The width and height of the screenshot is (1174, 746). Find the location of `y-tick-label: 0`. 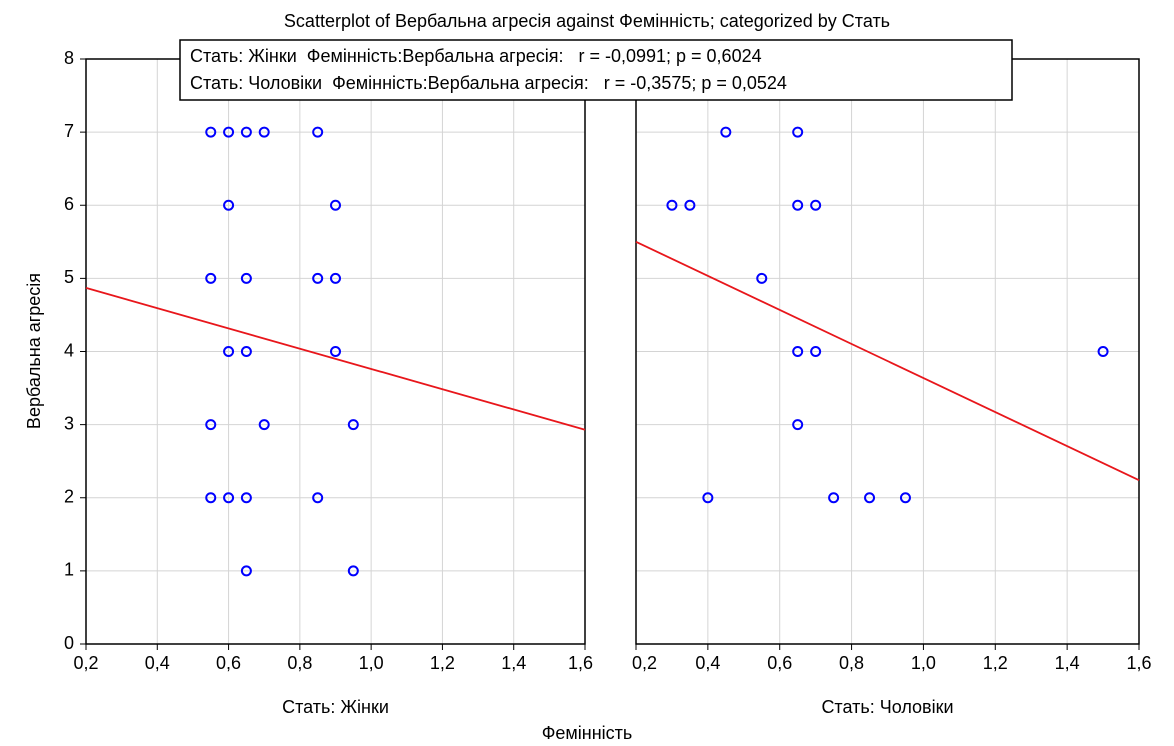

y-tick-label: 0 is located at coordinates (69, 643).